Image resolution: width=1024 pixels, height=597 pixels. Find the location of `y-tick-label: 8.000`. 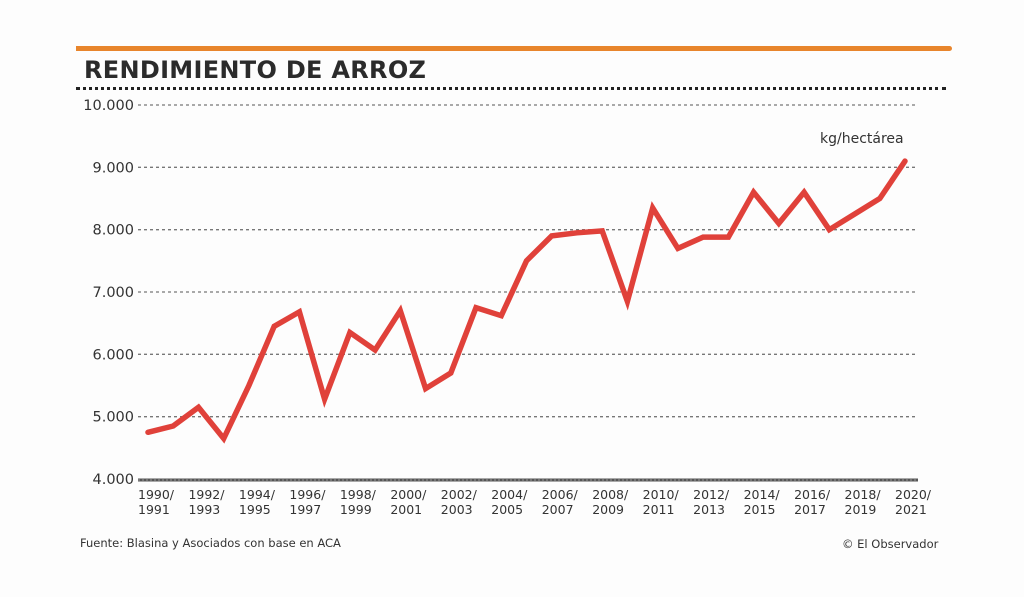

y-tick-label: 8.000 is located at coordinates (113, 231).